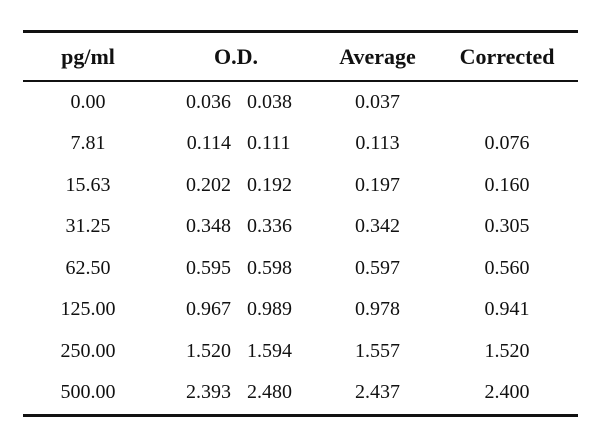 Image resolution: width=600 pixels, height=432 pixels. Describe the element at coordinates (88, 267) in the screenshot. I see `cell-conc: 62.50` at that location.